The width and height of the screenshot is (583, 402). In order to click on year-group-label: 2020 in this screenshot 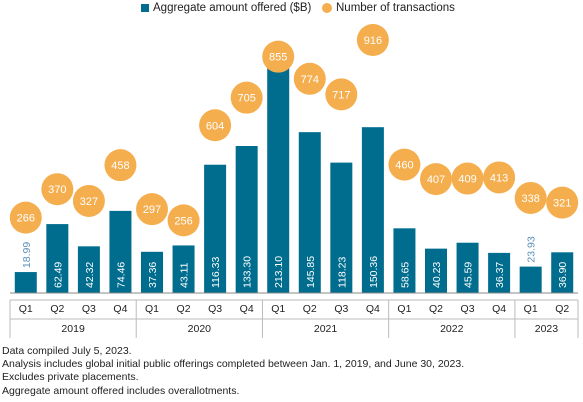, I will do `click(200, 329)`.